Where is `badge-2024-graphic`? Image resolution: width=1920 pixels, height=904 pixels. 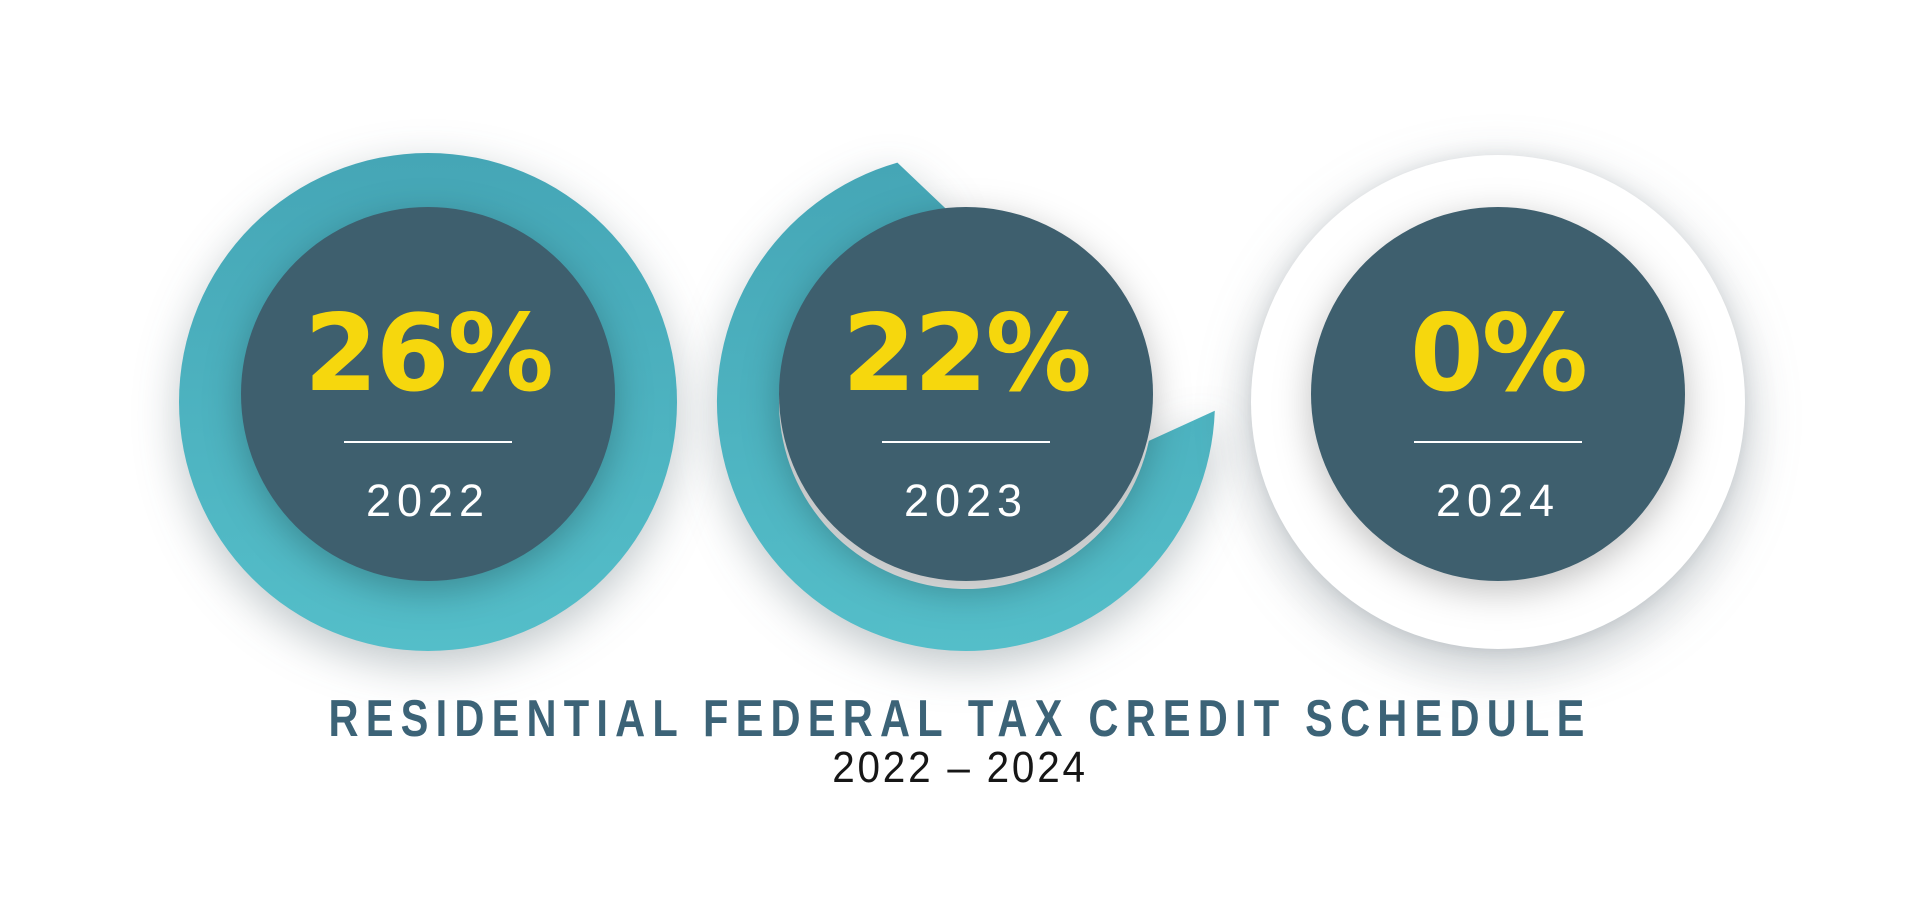
badge-2024-graphic is located at coordinates (1498, 402).